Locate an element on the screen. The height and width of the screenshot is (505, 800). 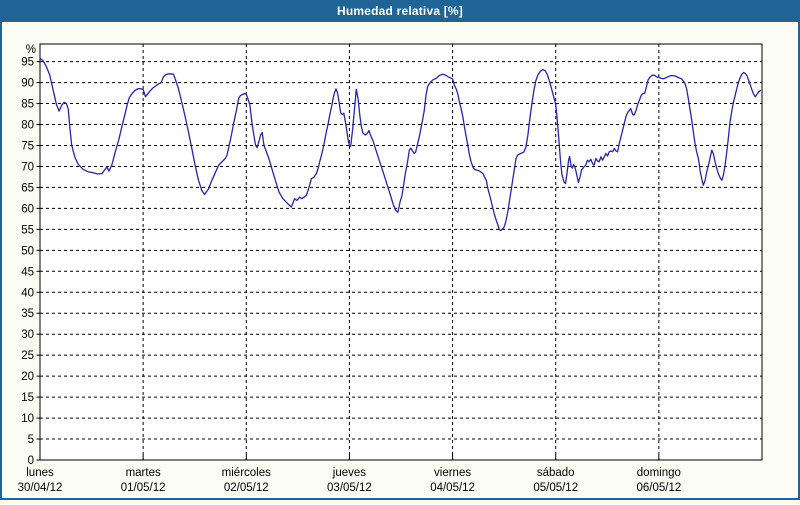
x-day-label: jueves is located at coordinates (349, 473).